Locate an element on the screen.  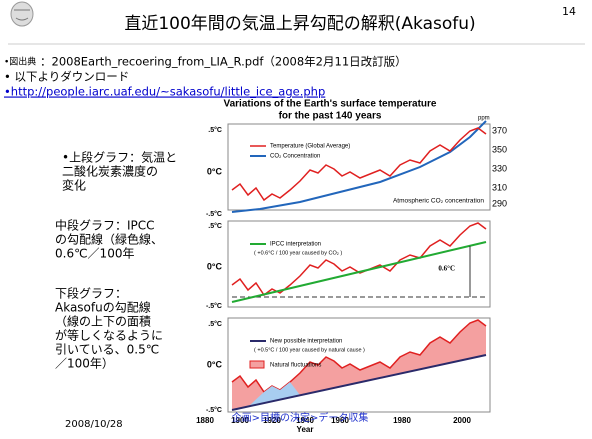
footer-nav: 企画>目標の決定>データ収集 is located at coordinates (300, 417).